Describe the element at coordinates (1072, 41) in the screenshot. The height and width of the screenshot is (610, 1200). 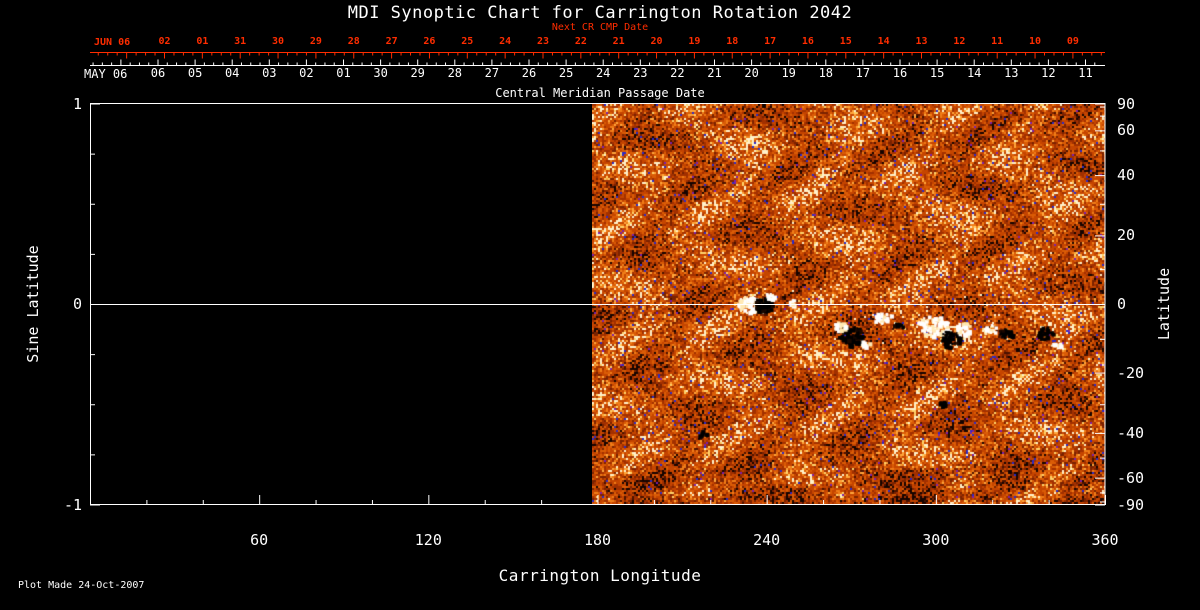
I see `day-tick-label: 09` at that location.